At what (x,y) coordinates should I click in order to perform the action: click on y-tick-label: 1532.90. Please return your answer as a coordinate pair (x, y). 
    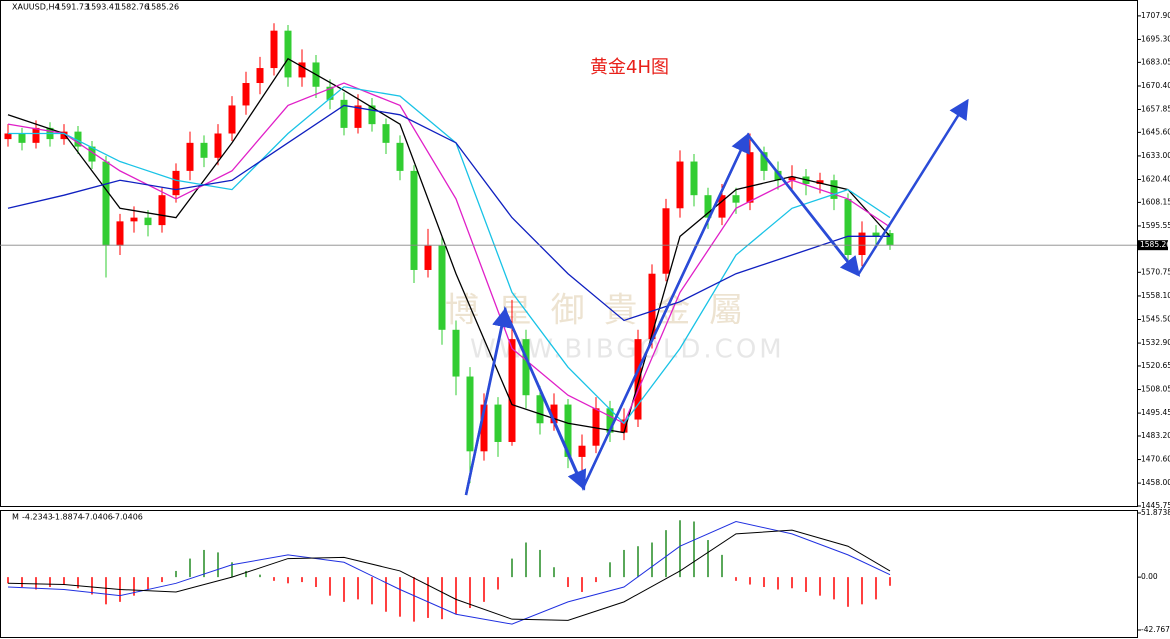
    Looking at the image, I should click on (1155, 342).